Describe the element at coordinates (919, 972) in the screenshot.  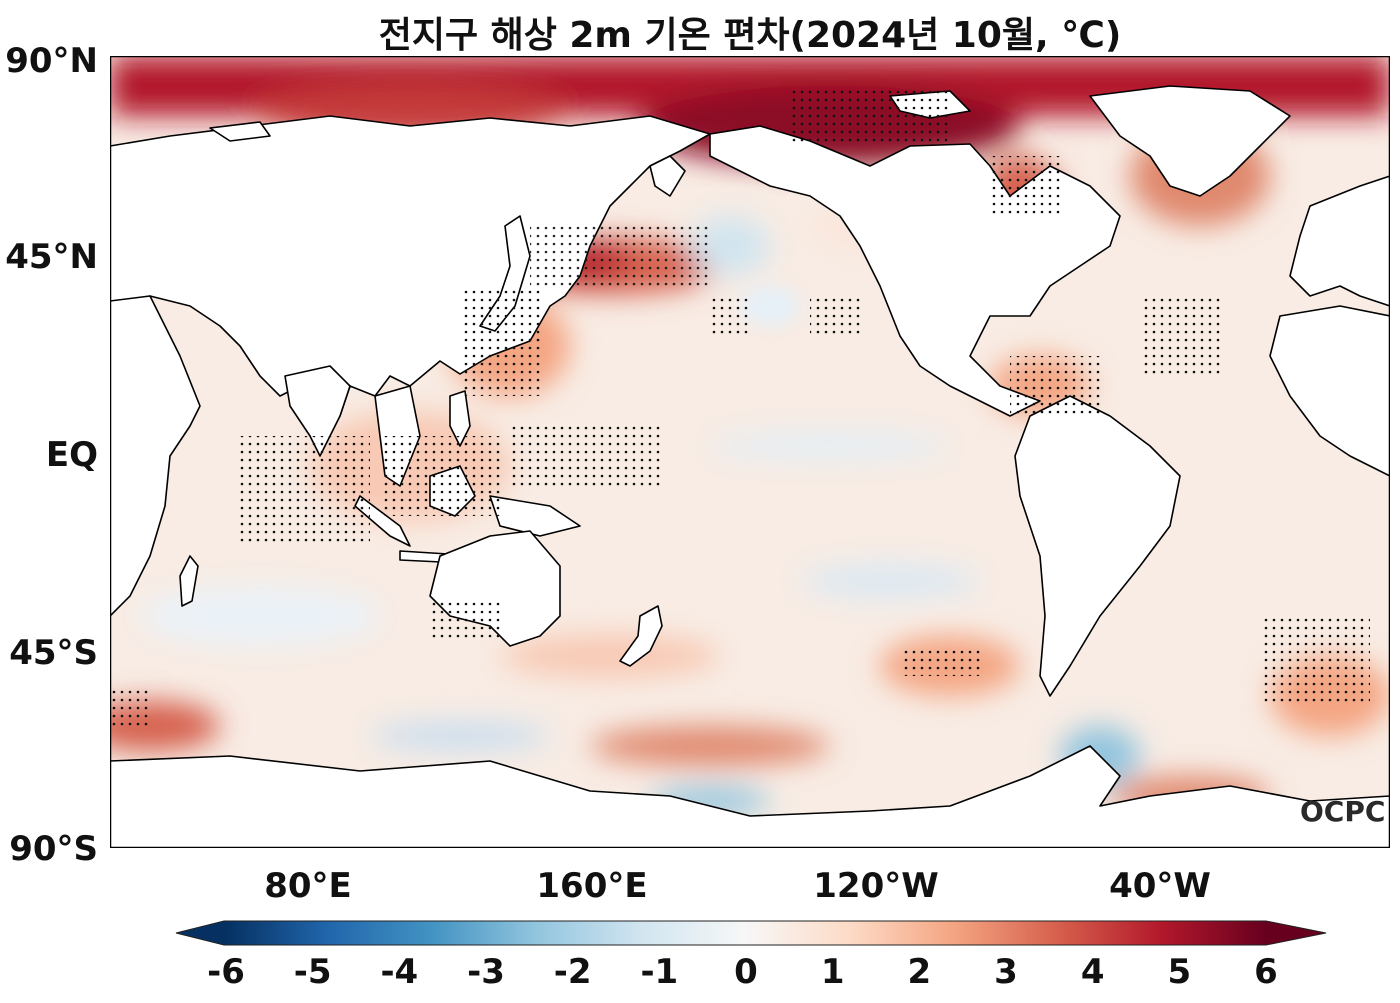
I see `colorbar-tick-label: 2` at that location.